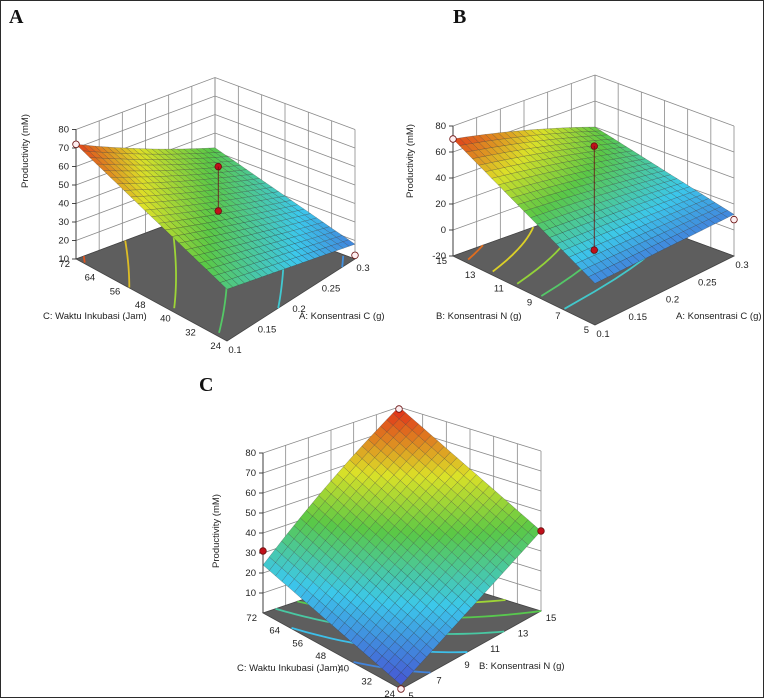  Describe the element at coordinates (16, 17) in the screenshot. I see `panel-letter-a: A` at that location.